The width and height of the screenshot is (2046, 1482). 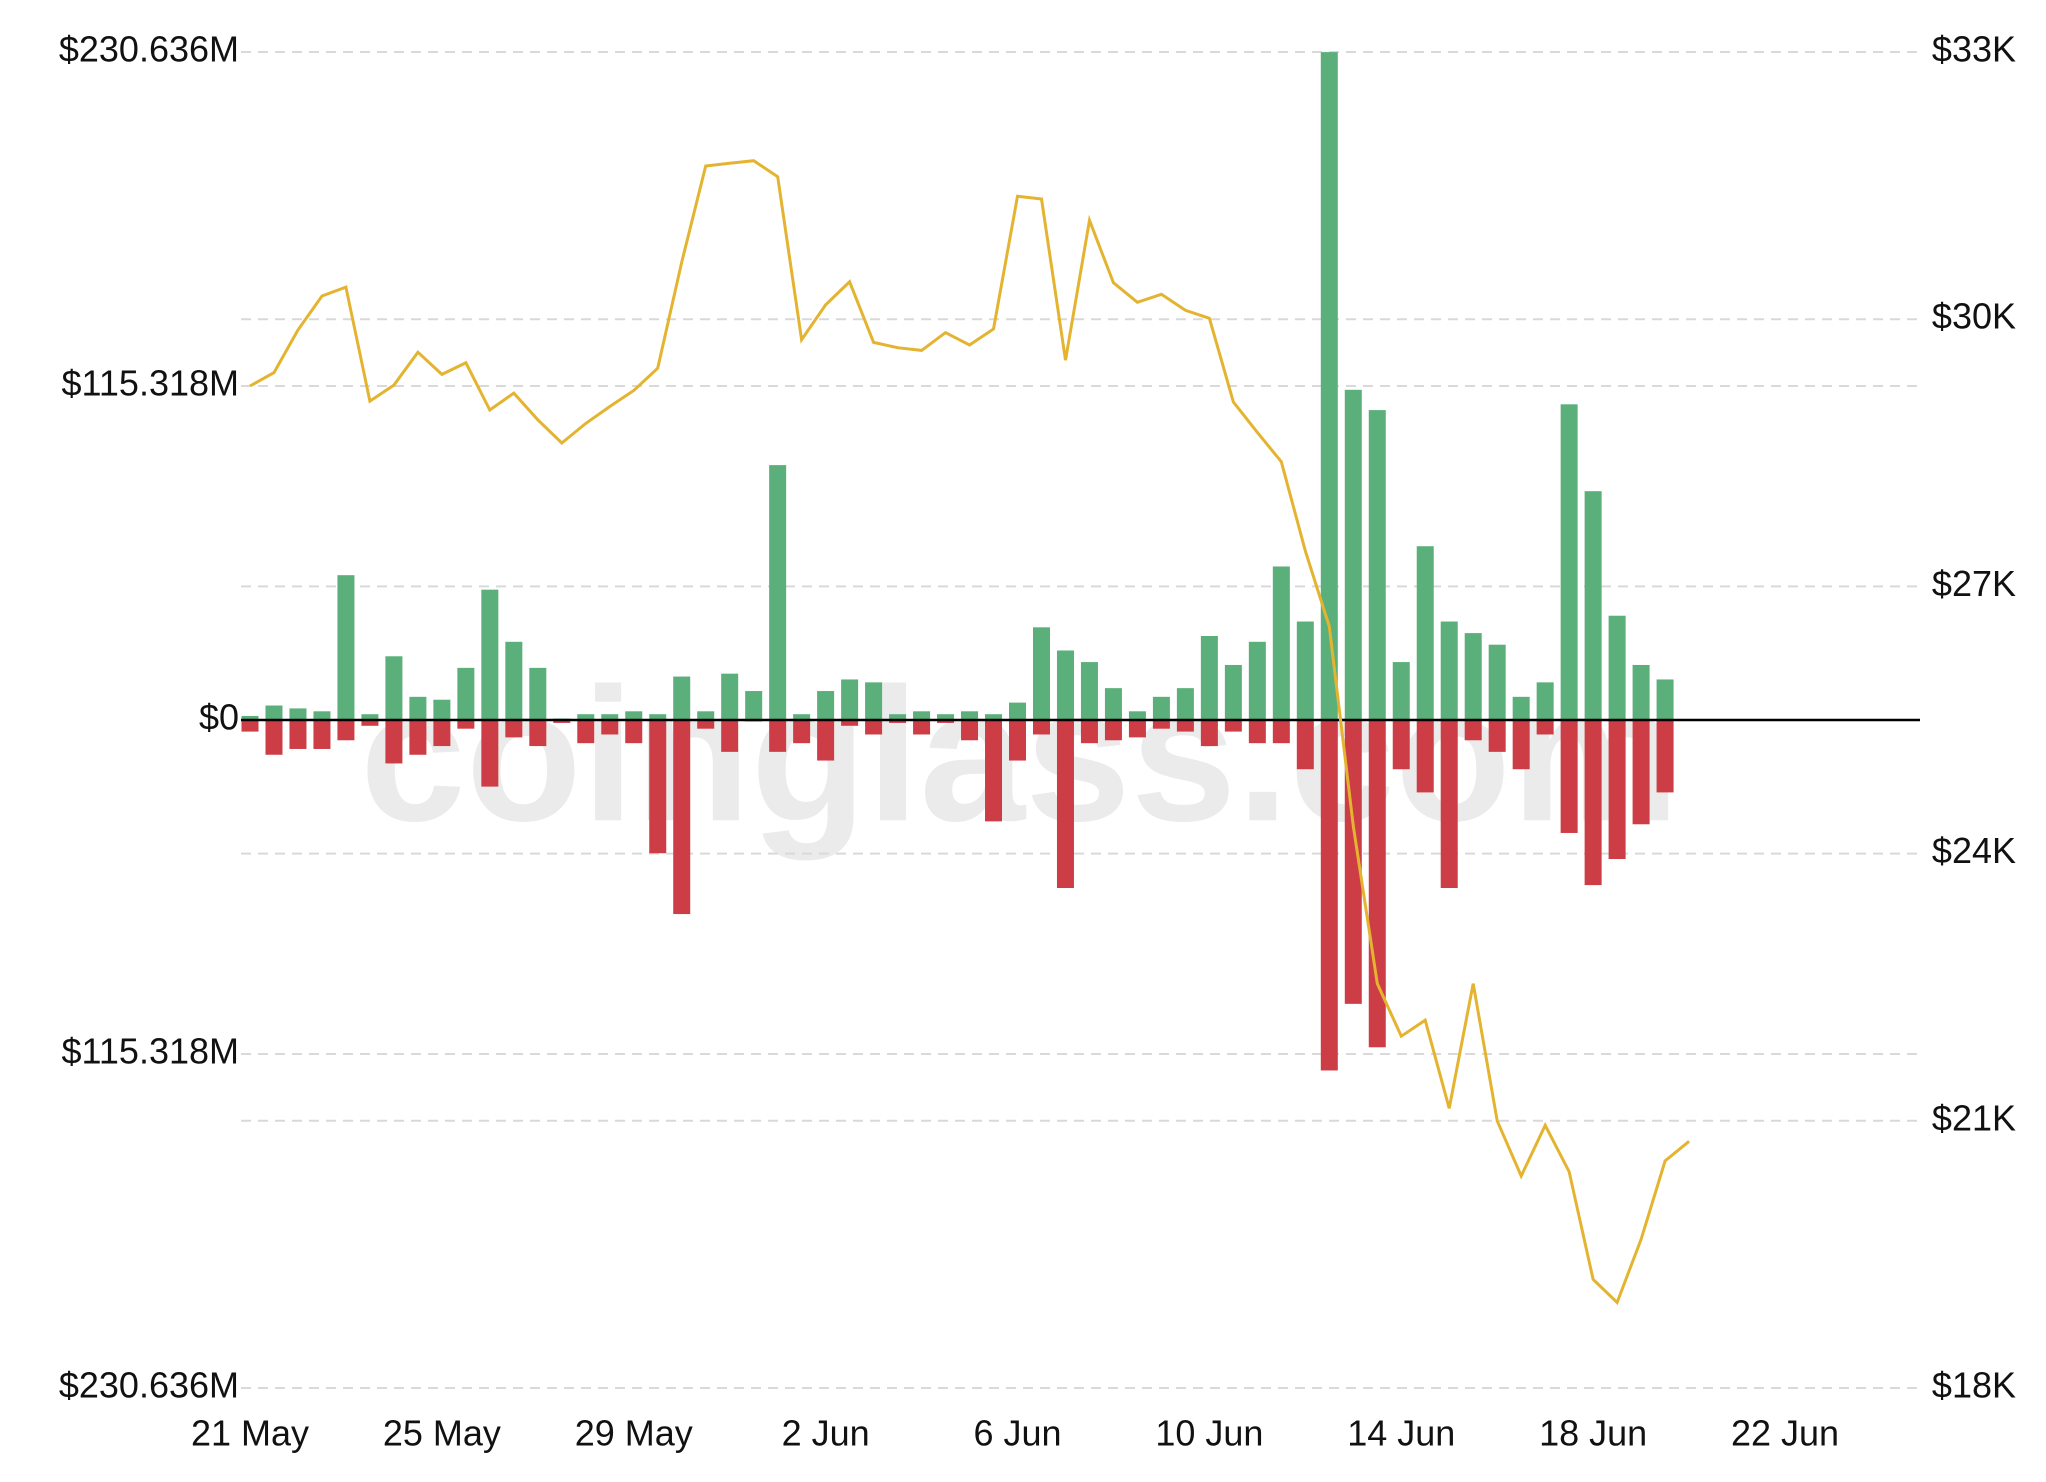 What do you see at coordinates (634, 1433) in the screenshot?
I see `x-tick-label: 29 May` at bounding box center [634, 1433].